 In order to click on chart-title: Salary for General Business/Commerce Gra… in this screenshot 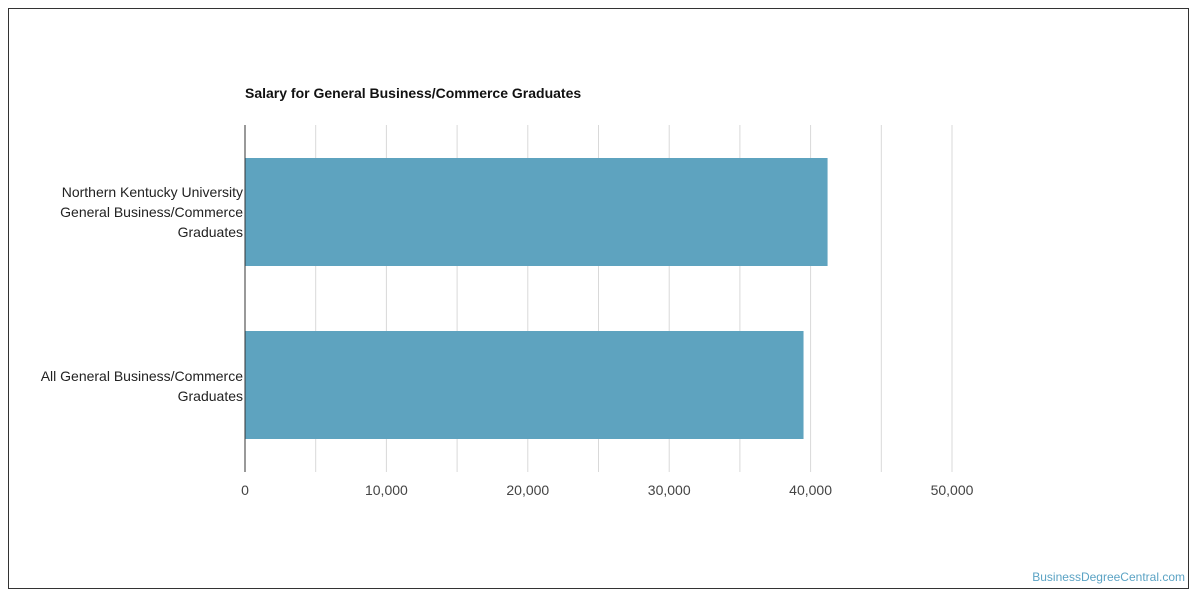, I will do `click(413, 93)`.